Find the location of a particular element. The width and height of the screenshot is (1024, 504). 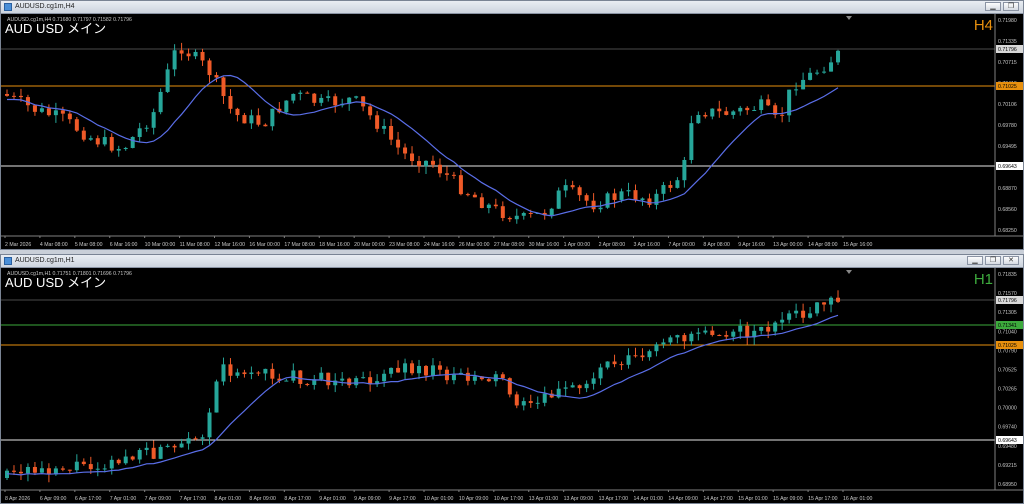

time-axis-label: 30 Mar 16:00 is located at coordinates (544, 245).